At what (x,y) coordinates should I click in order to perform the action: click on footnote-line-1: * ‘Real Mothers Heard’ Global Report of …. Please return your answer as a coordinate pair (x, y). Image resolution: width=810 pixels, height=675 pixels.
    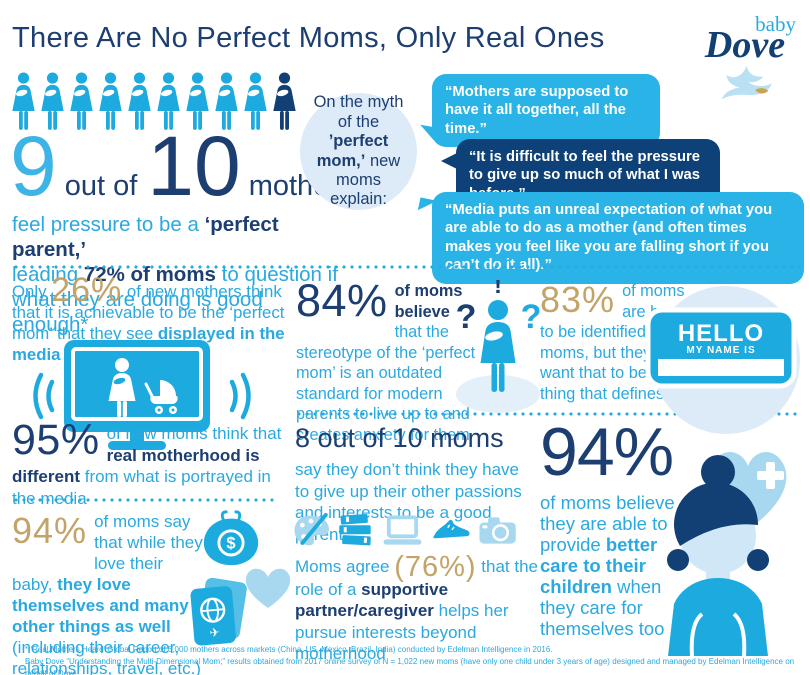
    Looking at the image, I should click on (289, 649).